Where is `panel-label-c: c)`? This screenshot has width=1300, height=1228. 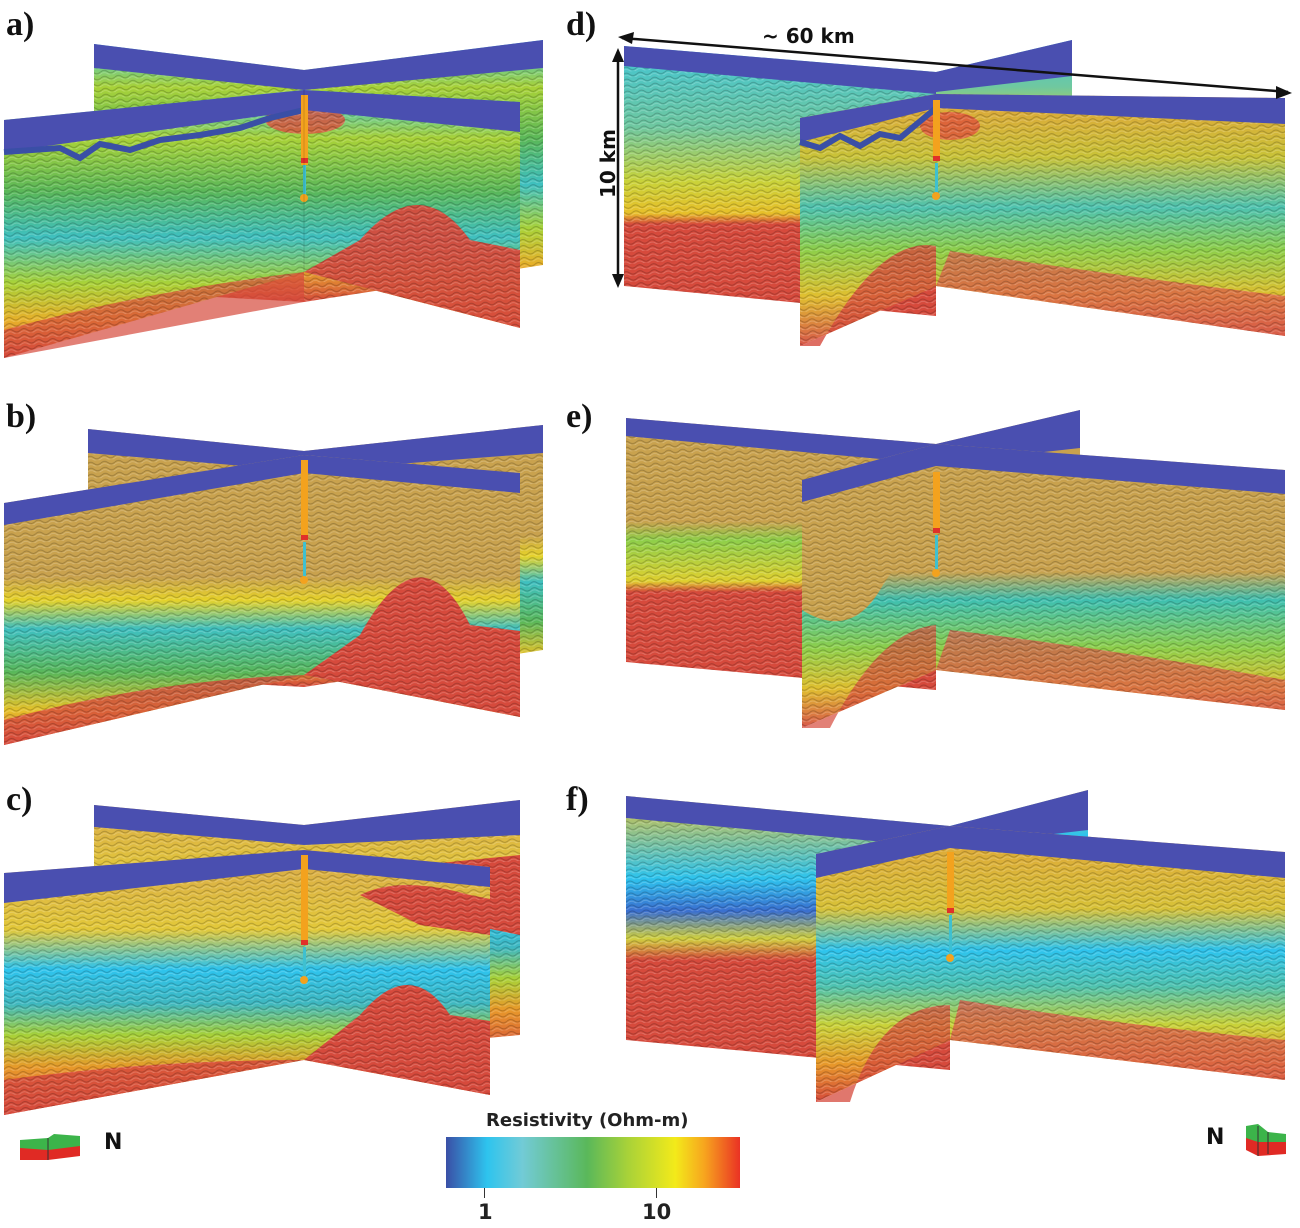 panel-label-c: c) is located at coordinates (19, 799).